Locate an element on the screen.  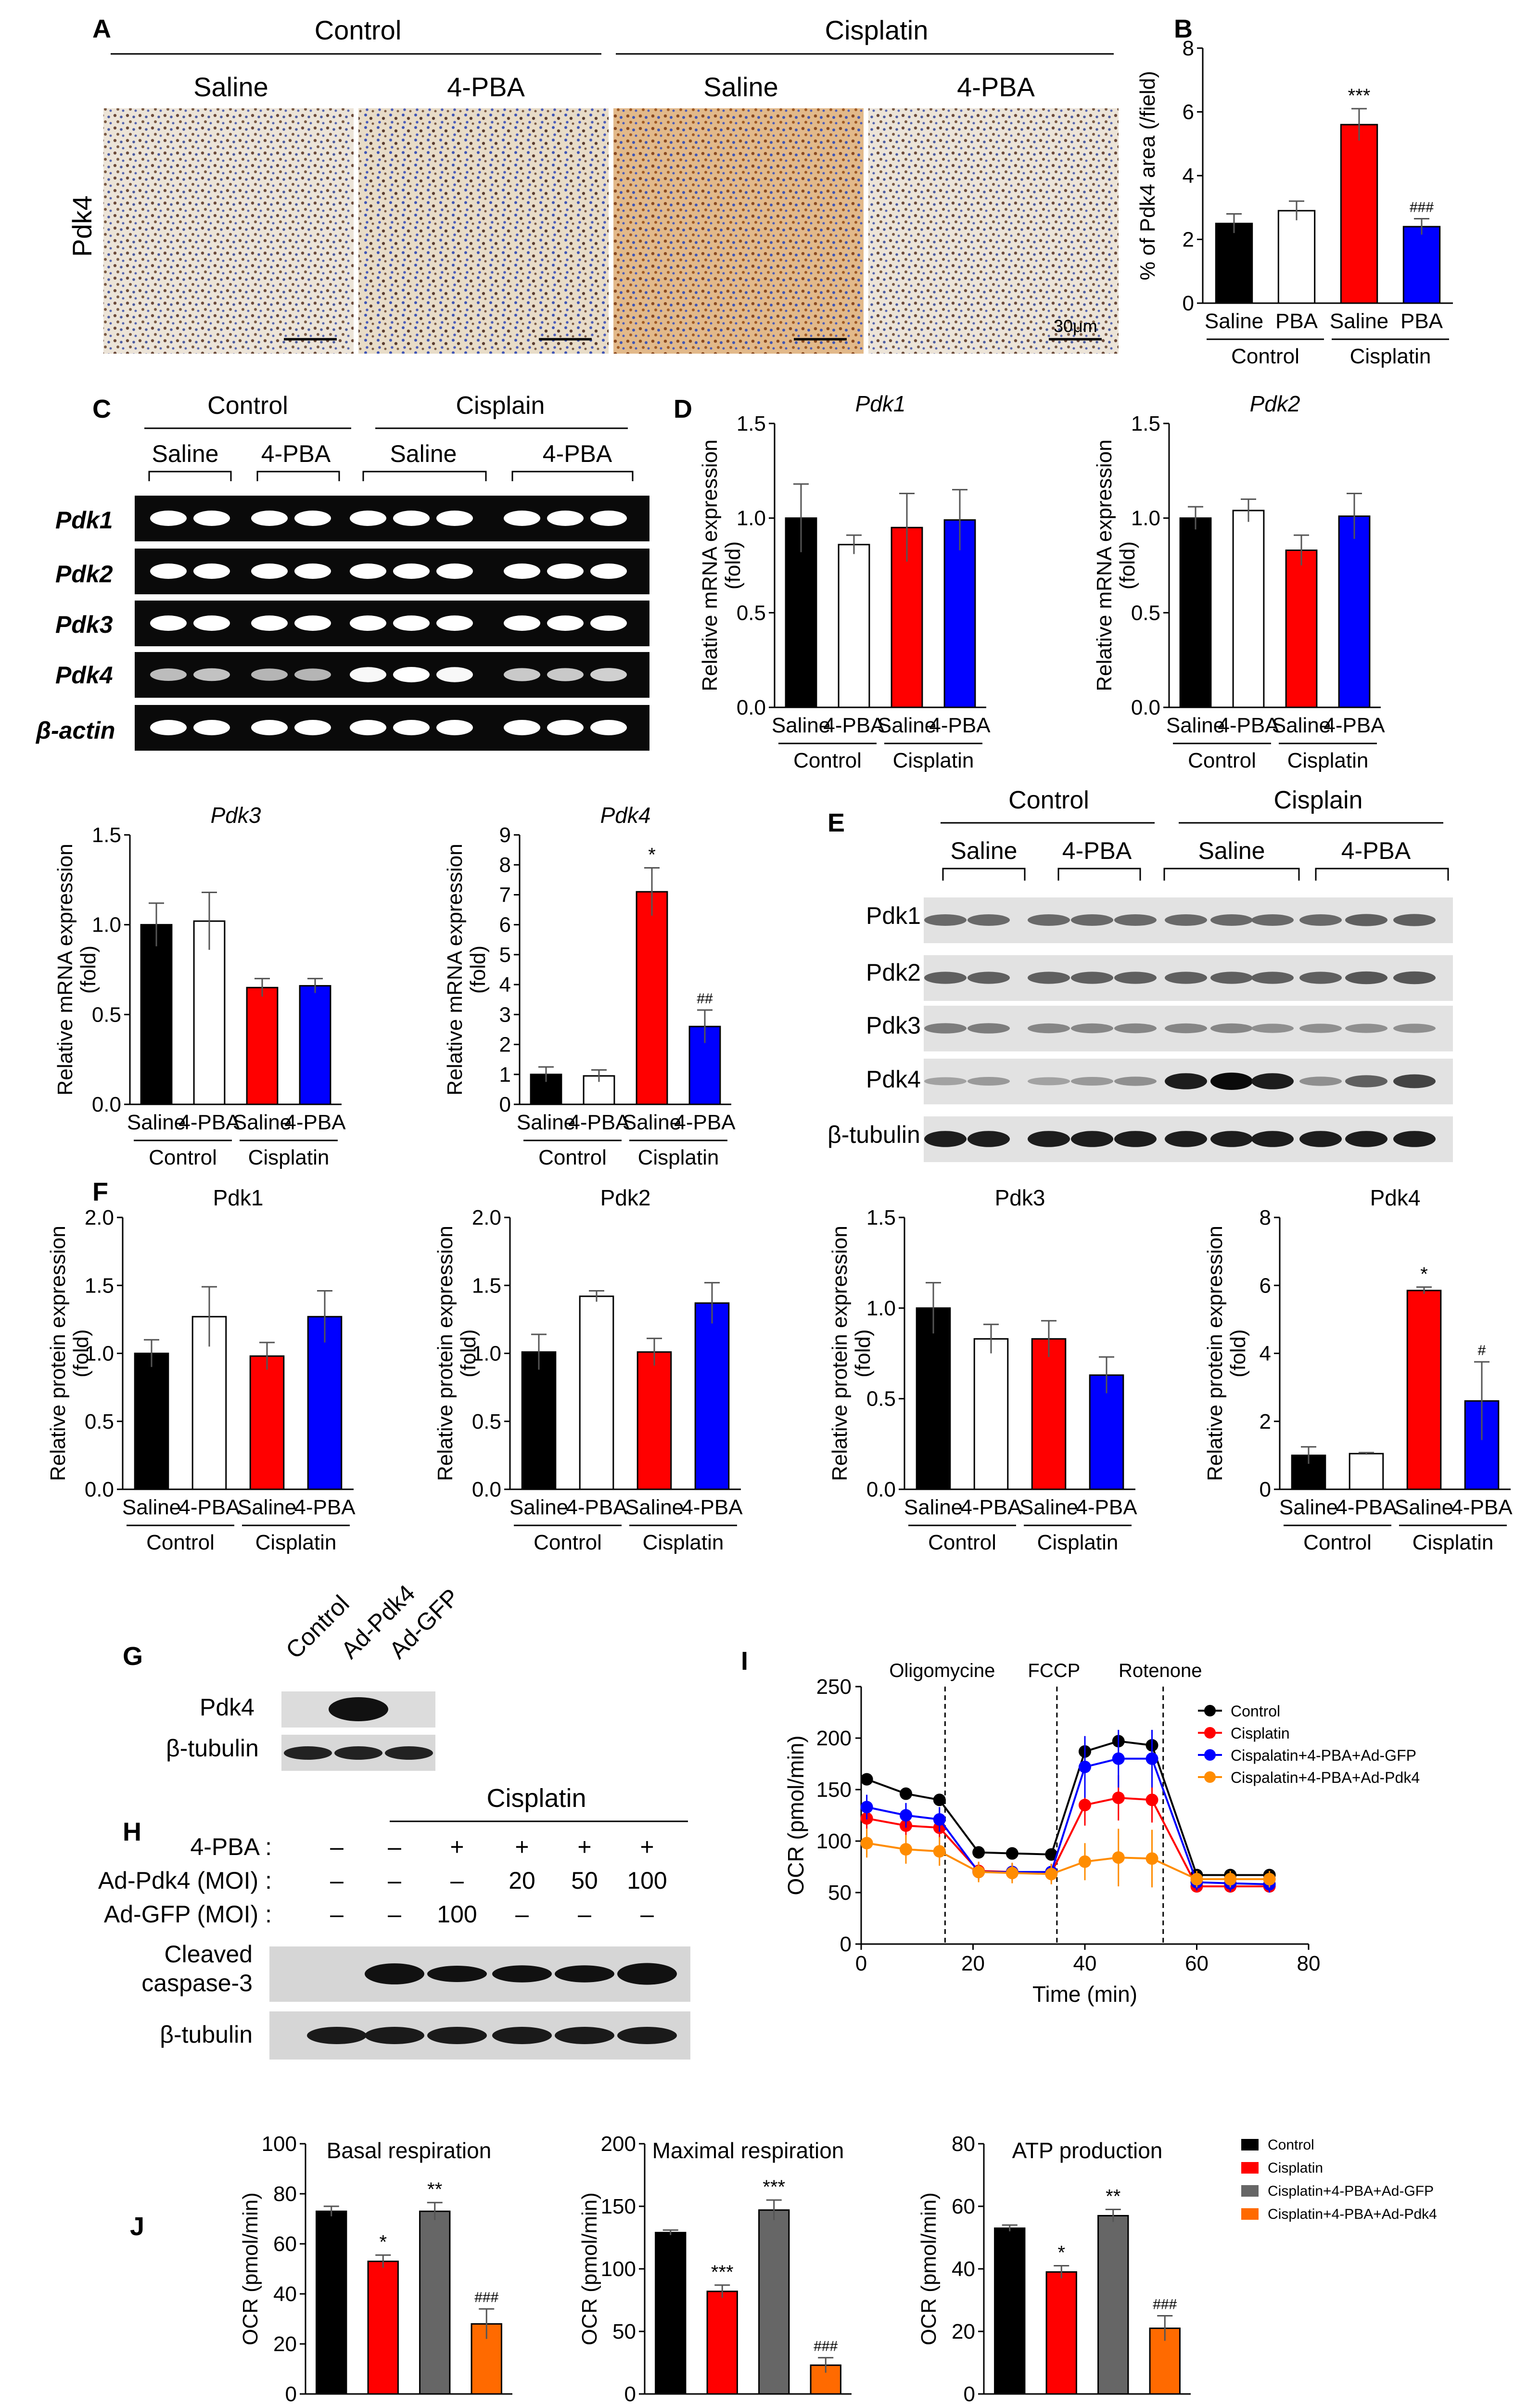
h-row-label: Ad-Pdk4 (MOI) : is located at coordinates (185, 1881).